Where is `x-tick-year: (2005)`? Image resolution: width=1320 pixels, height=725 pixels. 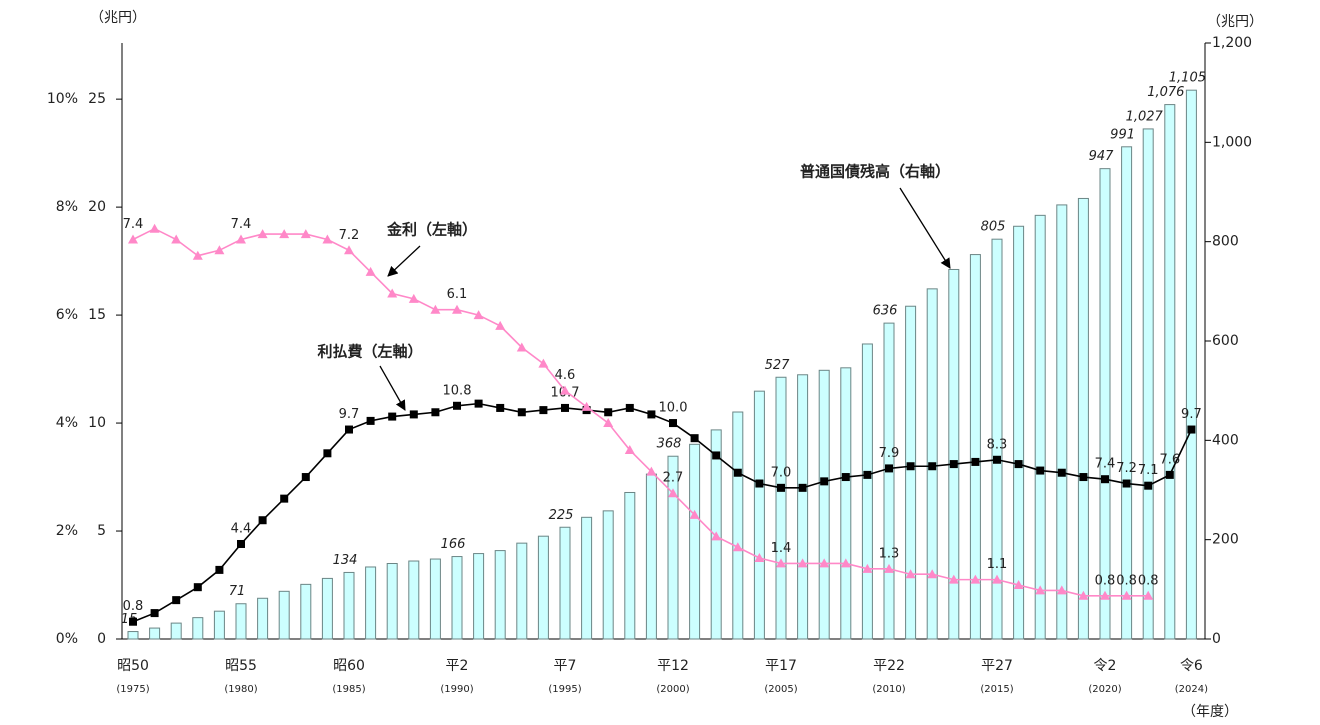
x-tick-year: (2005) is located at coordinates (780, 689).